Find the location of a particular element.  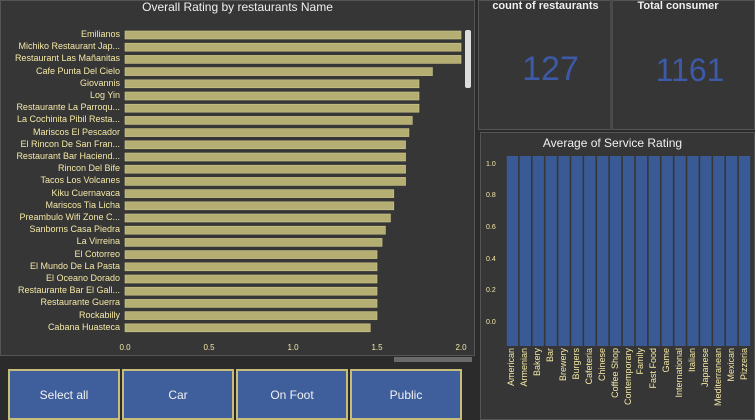

service-chart is located at coordinates (628, 251).